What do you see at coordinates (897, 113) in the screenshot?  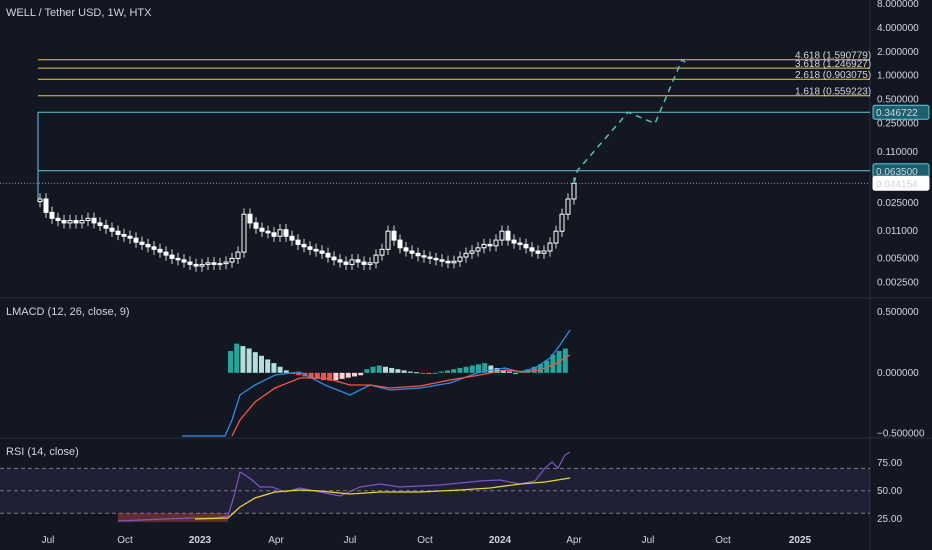 I see `price-tag-label: 0.346722` at bounding box center [897, 113].